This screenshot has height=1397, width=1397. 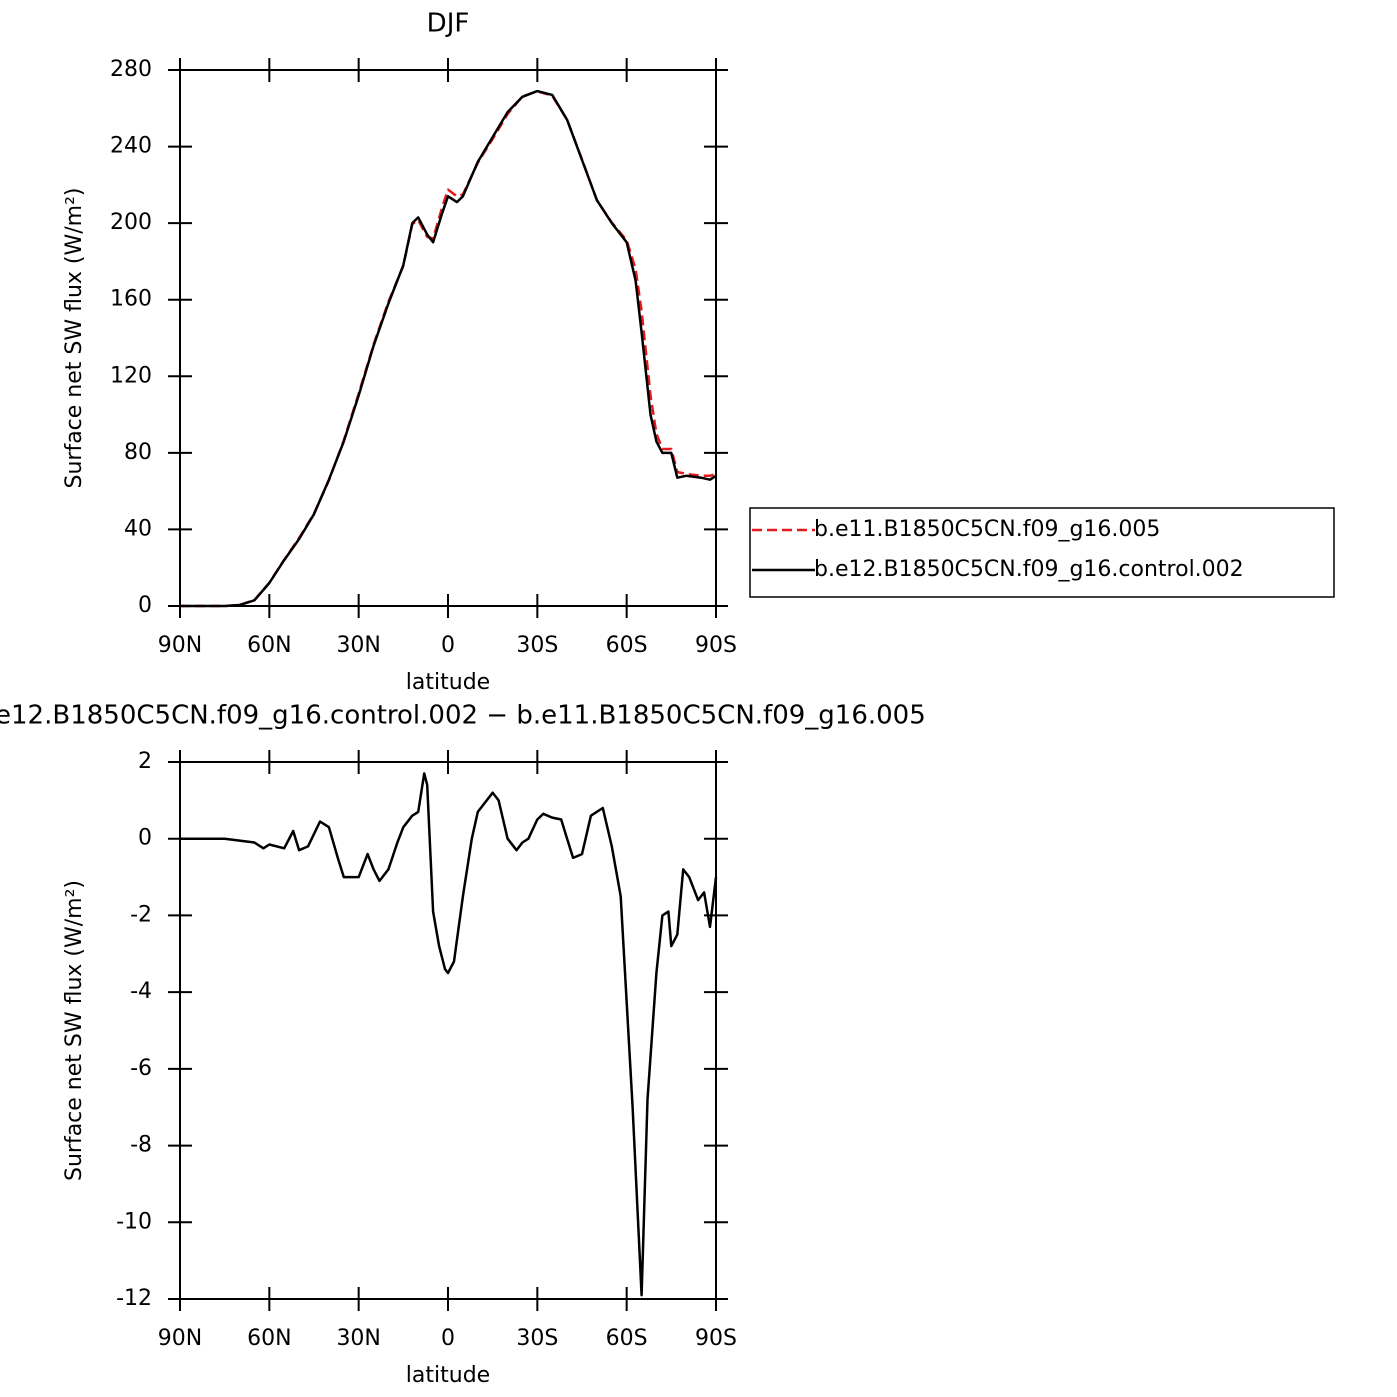 What do you see at coordinates (145, 761) in the screenshot?
I see `y-tick-label: 2` at bounding box center [145, 761].